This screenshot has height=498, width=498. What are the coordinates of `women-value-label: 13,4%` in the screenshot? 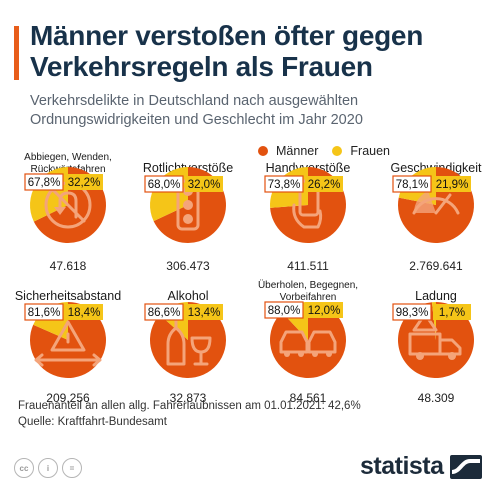 It's located at (204, 313).